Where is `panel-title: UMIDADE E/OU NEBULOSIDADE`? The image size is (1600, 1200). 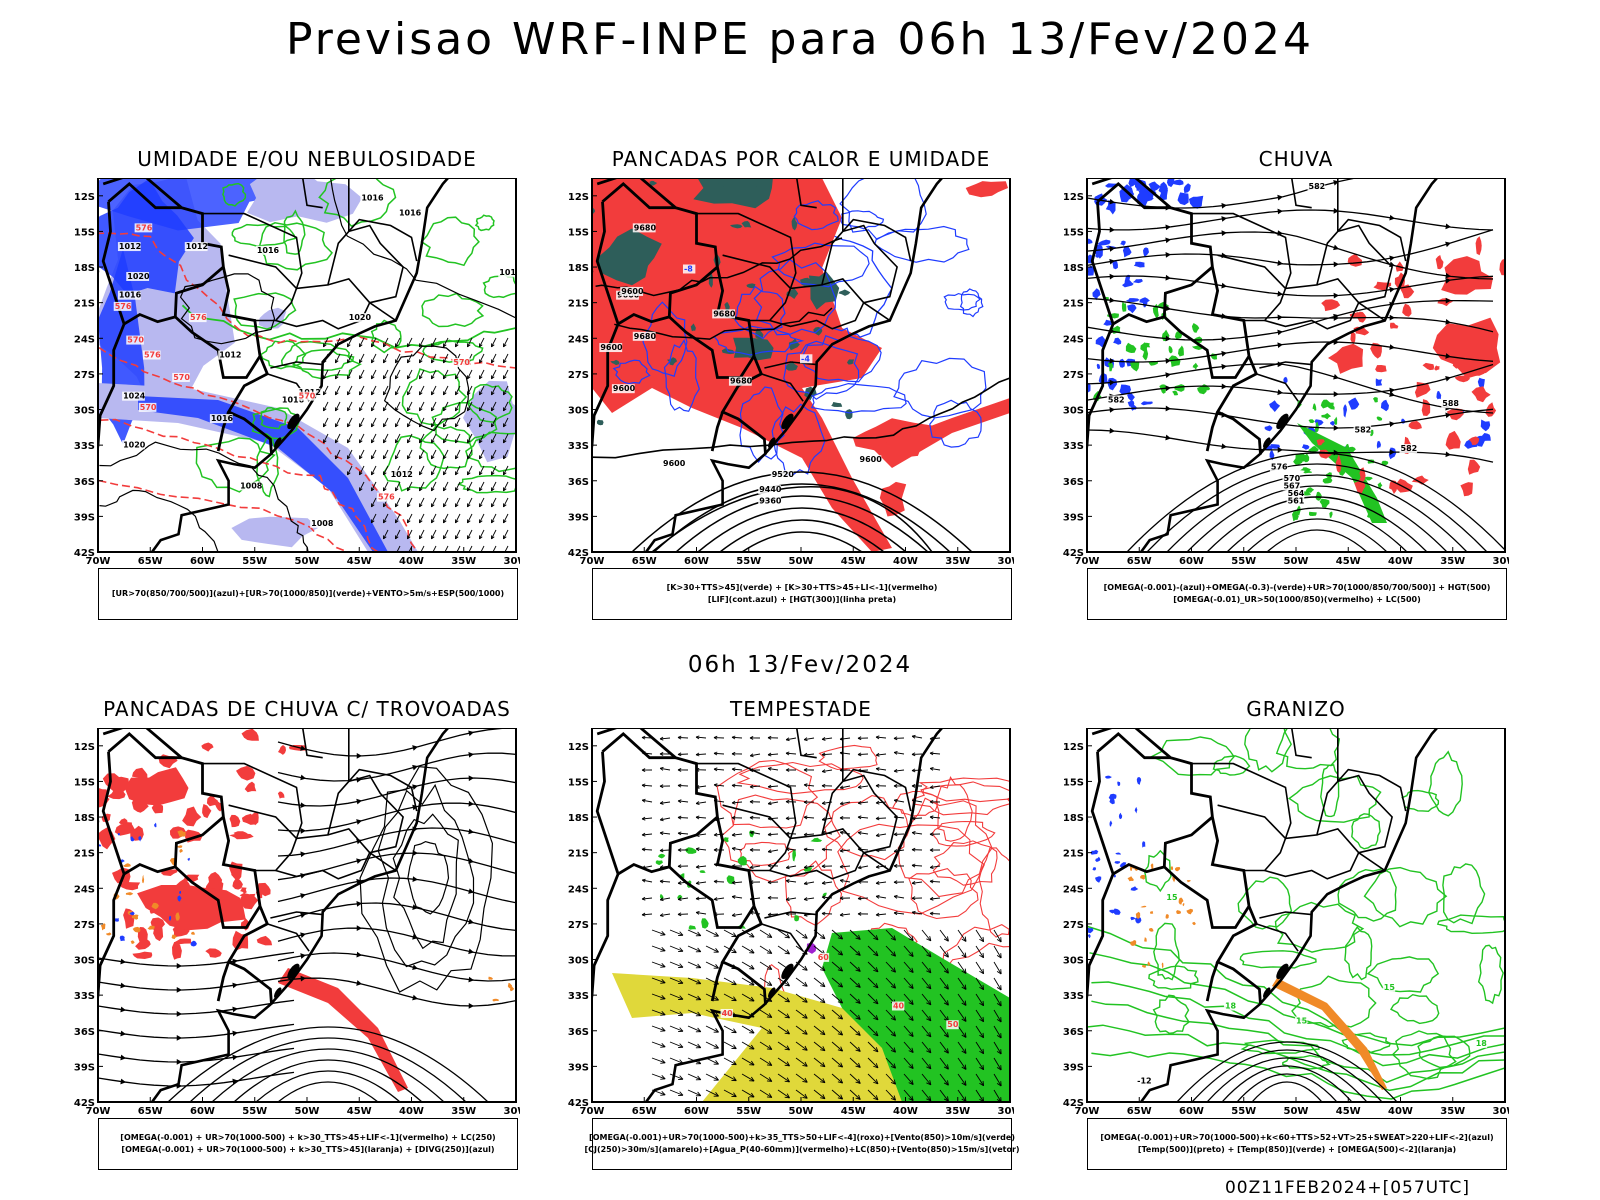
panel-title: UMIDADE E/OU NEBULOSIDADE is located at coordinates (307, 159).